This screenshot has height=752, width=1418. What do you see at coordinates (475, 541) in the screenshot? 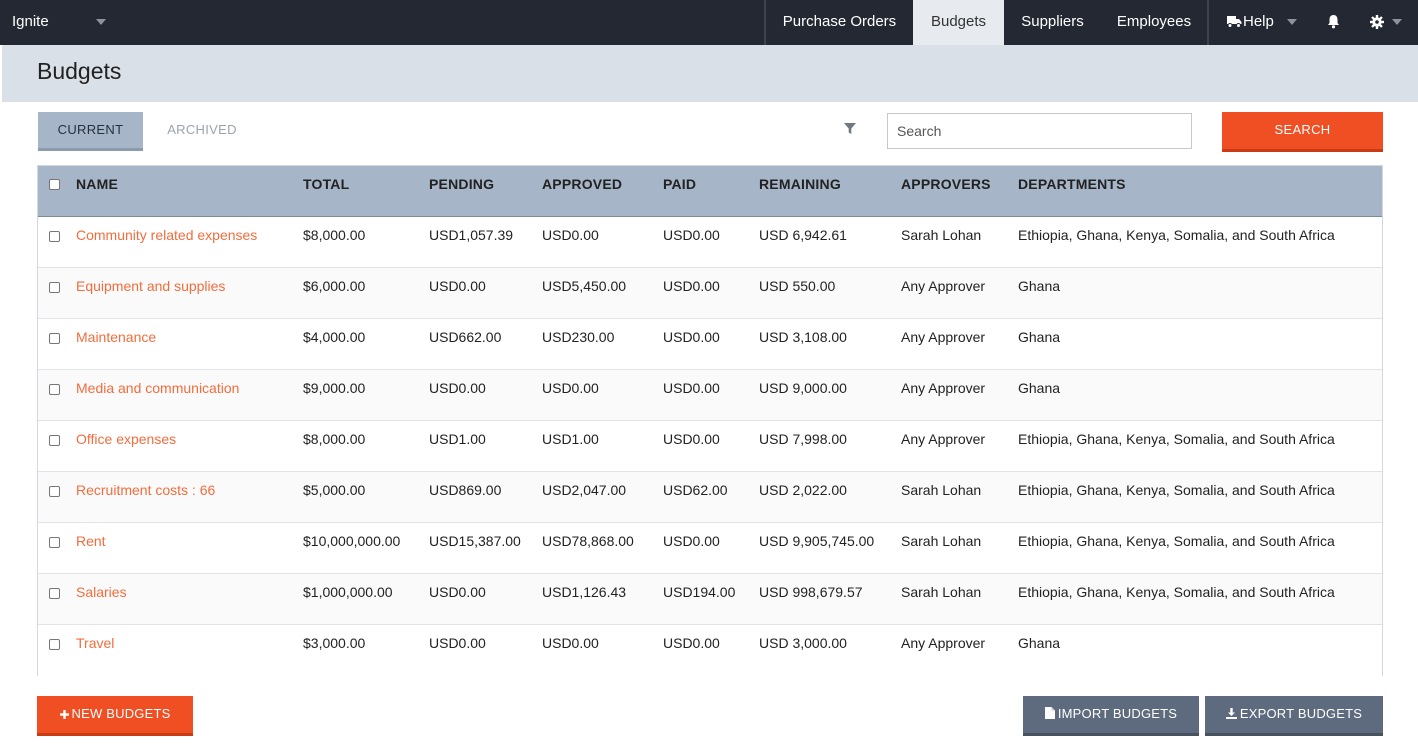
I see `cell-pending: USD15,387.00` at bounding box center [475, 541].